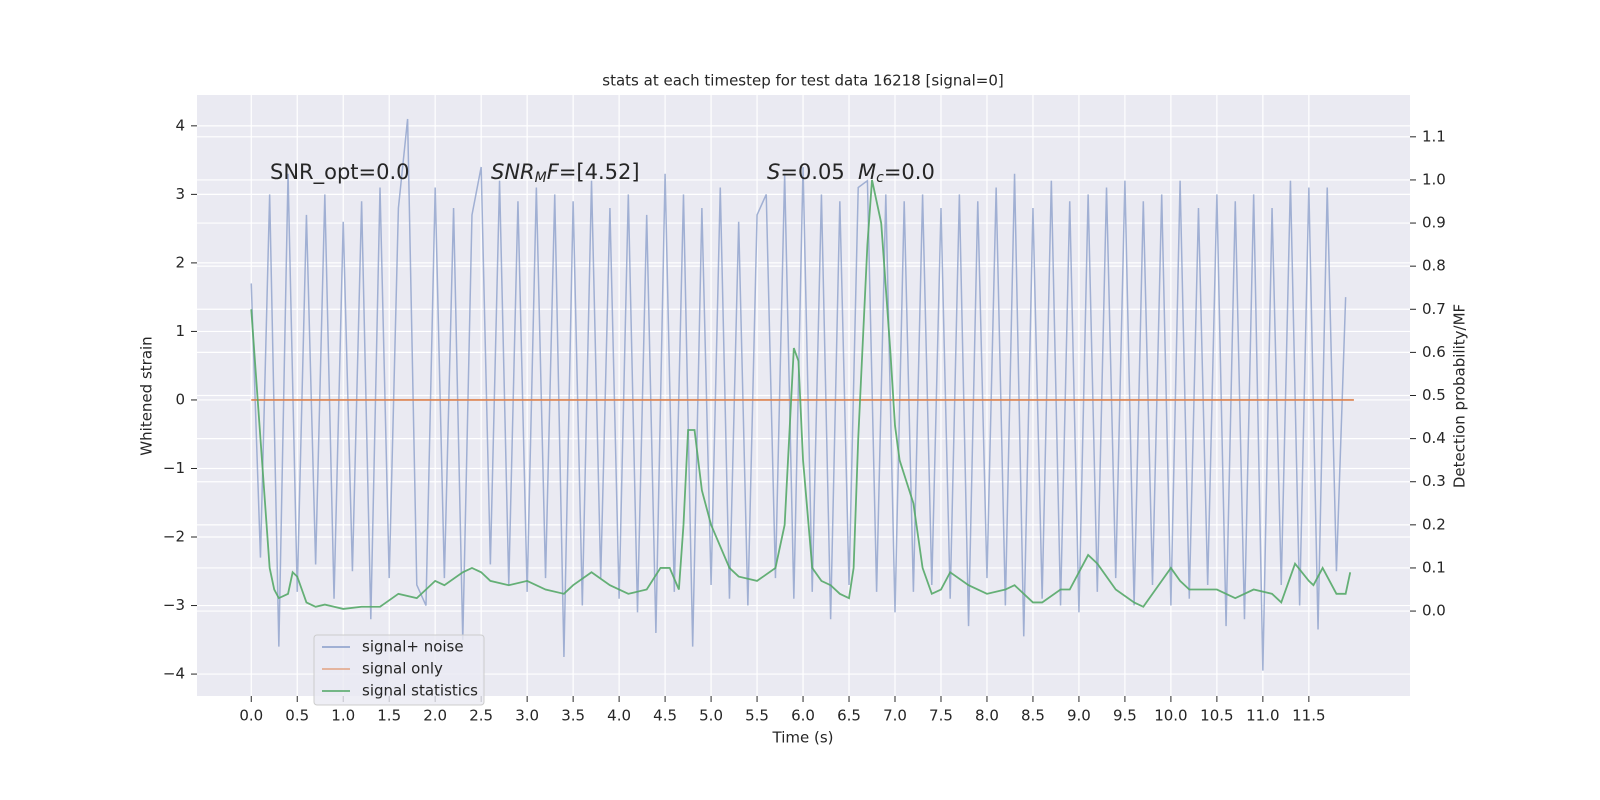 Image resolution: width=1600 pixels, height=800 pixels. I want to click on annotation-part: F, so click(553, 172).